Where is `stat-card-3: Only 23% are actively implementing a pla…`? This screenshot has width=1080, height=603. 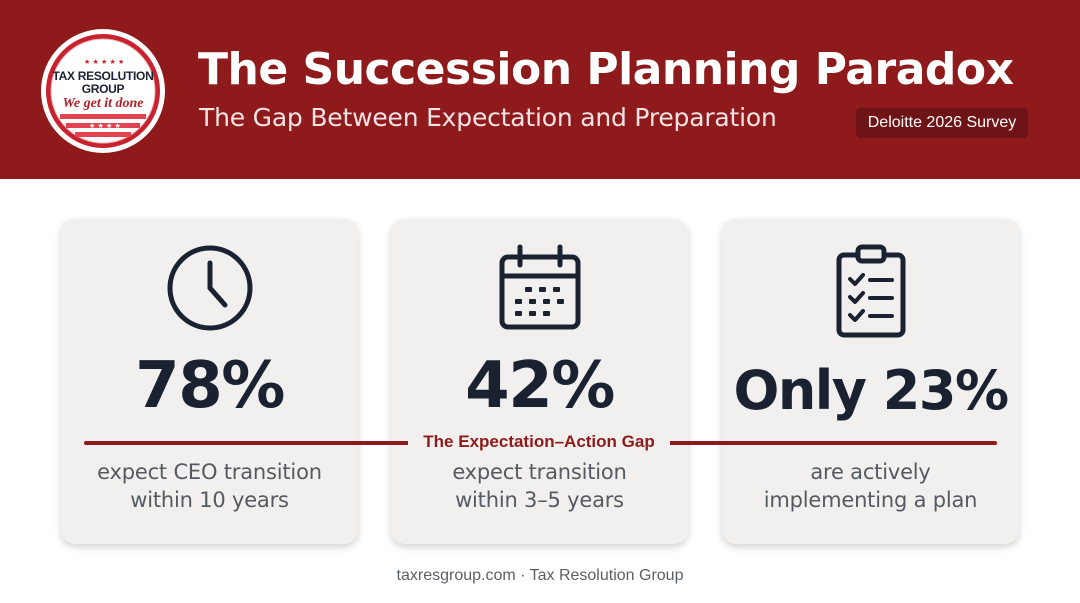 stat-card-3: Only 23% are actively implementing a pla… is located at coordinates (870, 381).